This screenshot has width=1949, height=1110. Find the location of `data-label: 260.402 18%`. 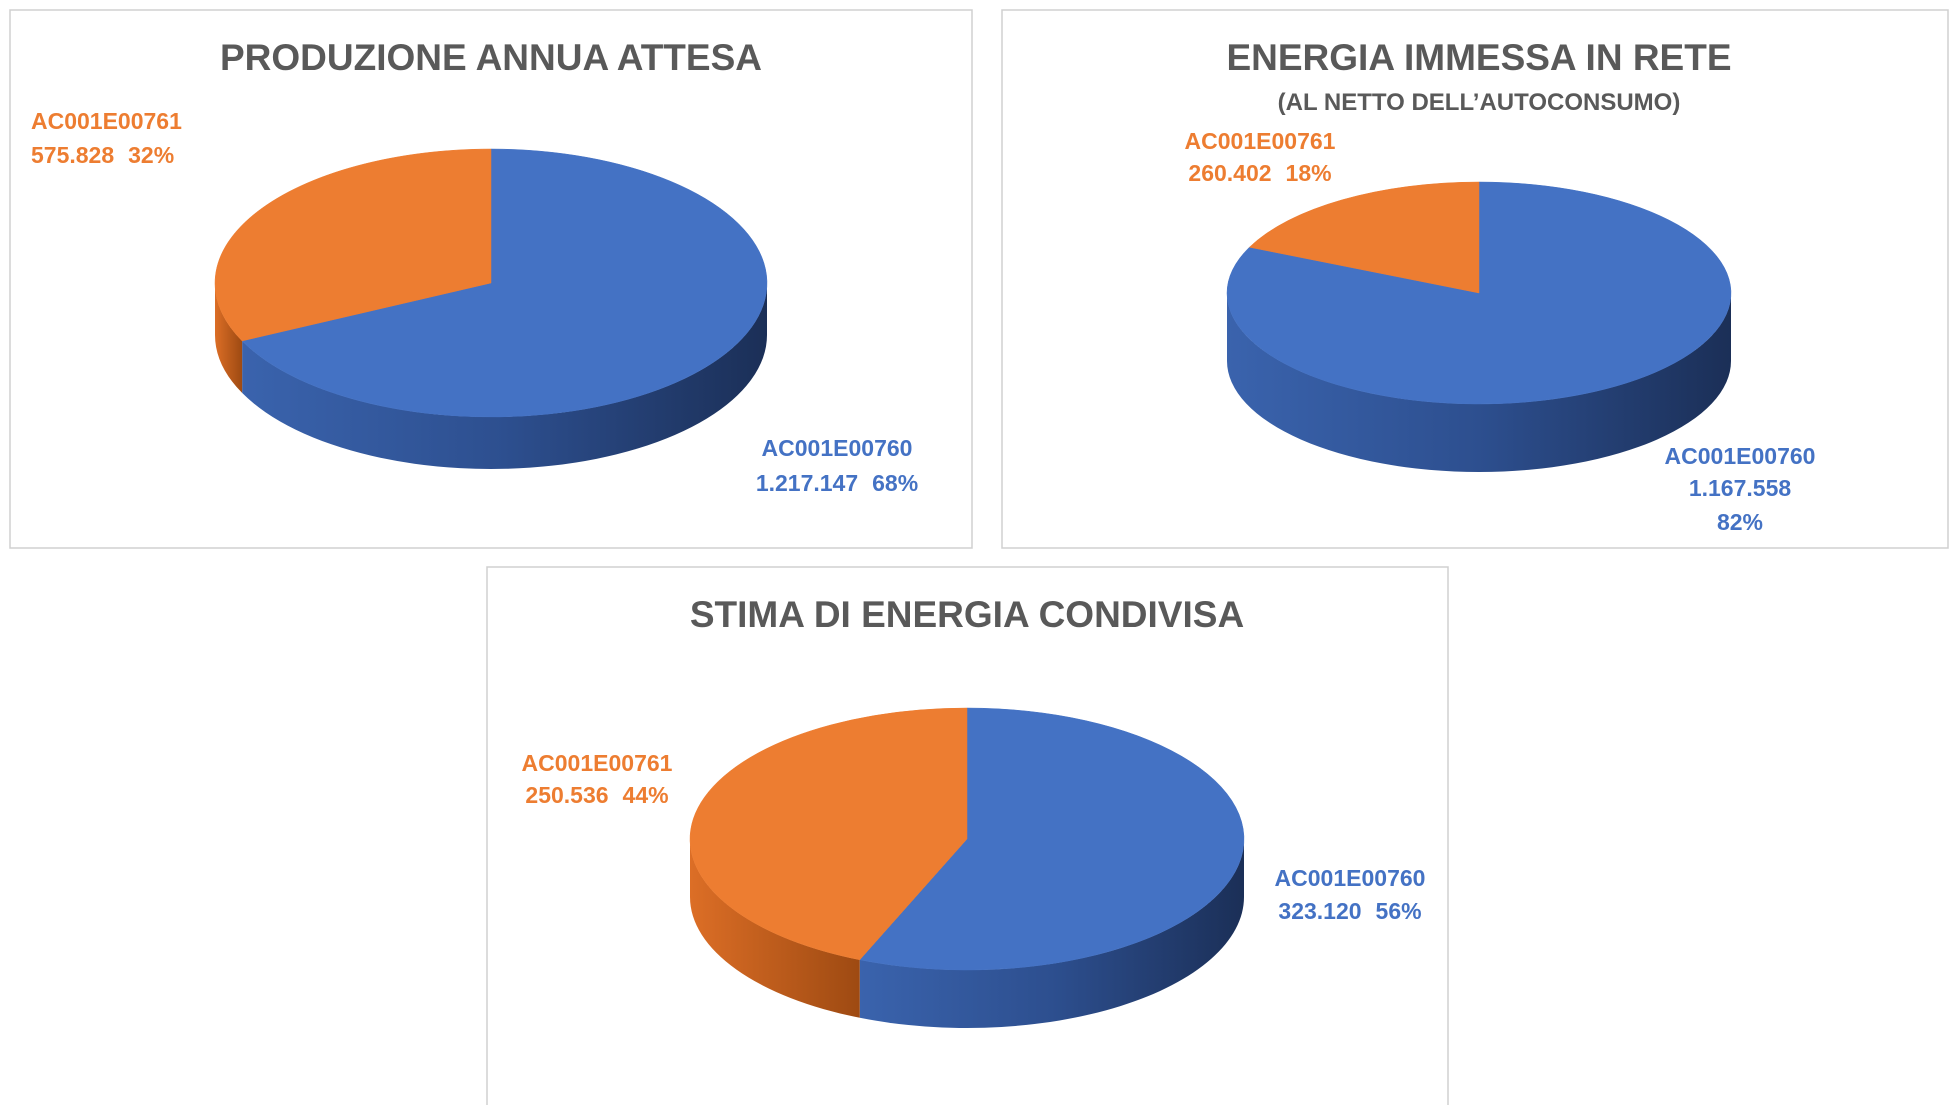

data-label: 260.402 18% is located at coordinates (1259, 173).